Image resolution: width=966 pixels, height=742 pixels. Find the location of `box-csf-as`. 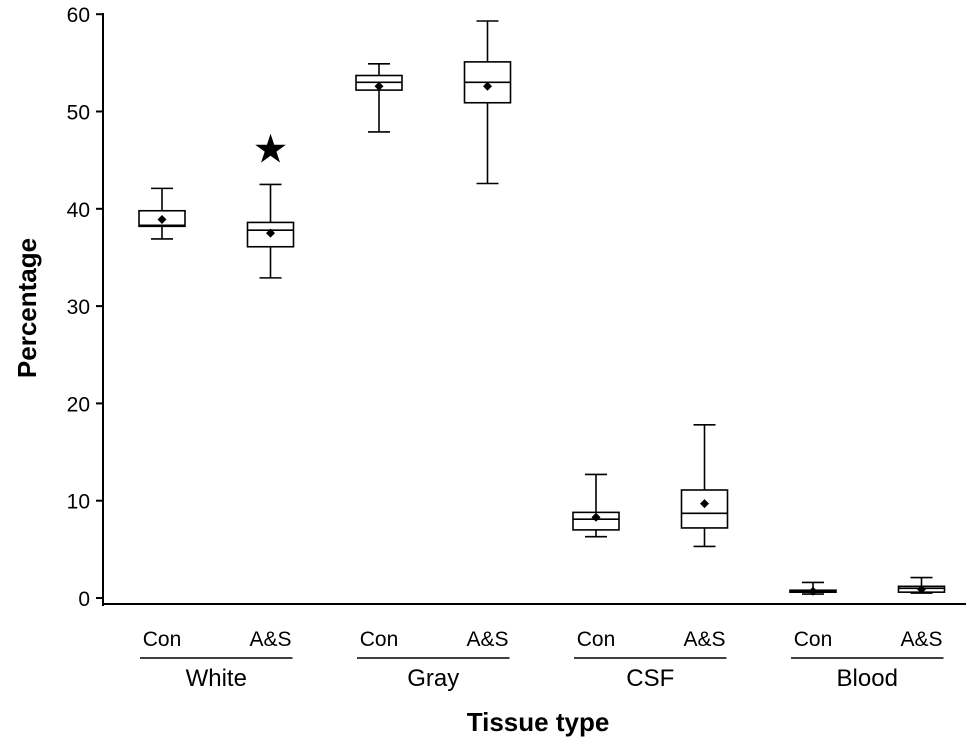

box-csf-as is located at coordinates (704, 486).